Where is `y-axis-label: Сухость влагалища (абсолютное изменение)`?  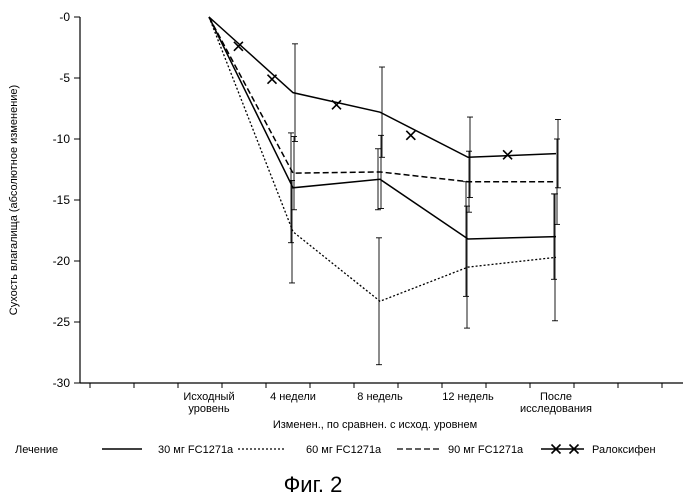 y-axis-label: Сухость влагалища (абсолютное изменение) is located at coordinates (14, 200).